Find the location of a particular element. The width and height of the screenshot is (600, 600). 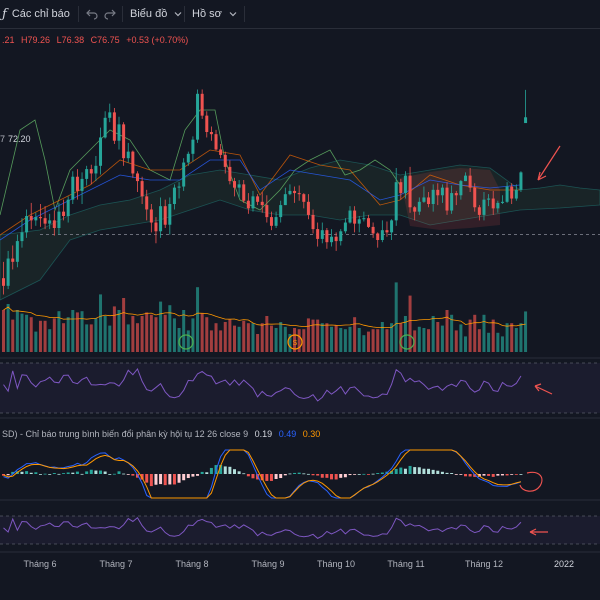

ohlc-low: 76.38 is located at coordinates (73, 40).